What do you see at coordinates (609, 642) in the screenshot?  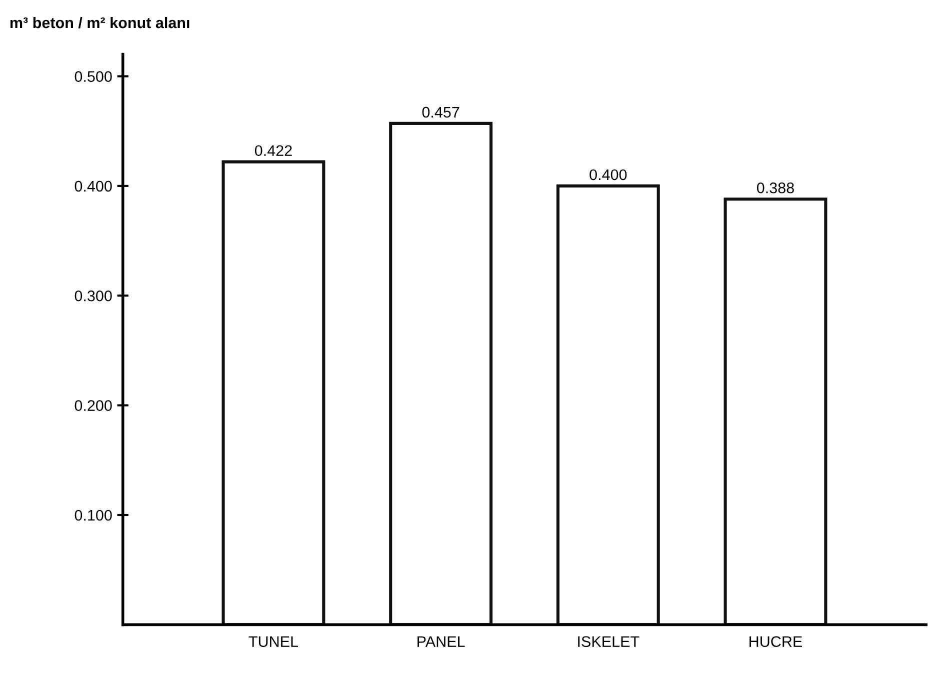 I see `x-tick-label: ISKELET` at bounding box center [609, 642].